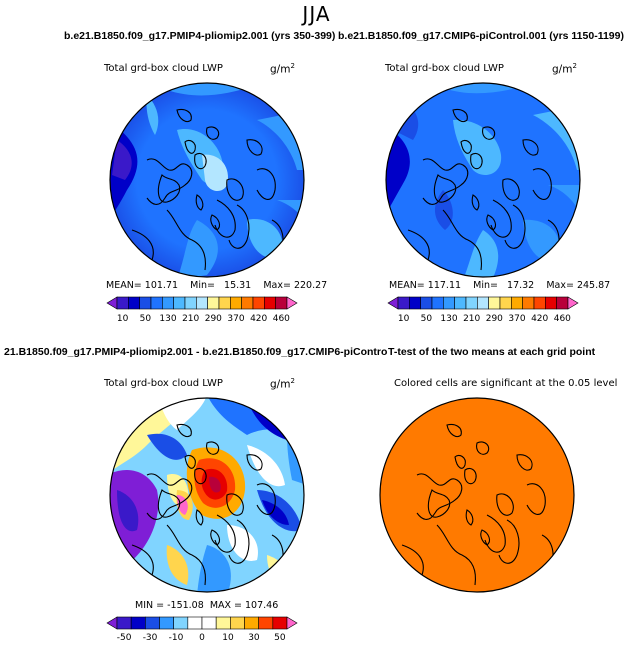 The width and height of the screenshot is (633, 646). I want to click on polar-map-difference, so click(207, 495).